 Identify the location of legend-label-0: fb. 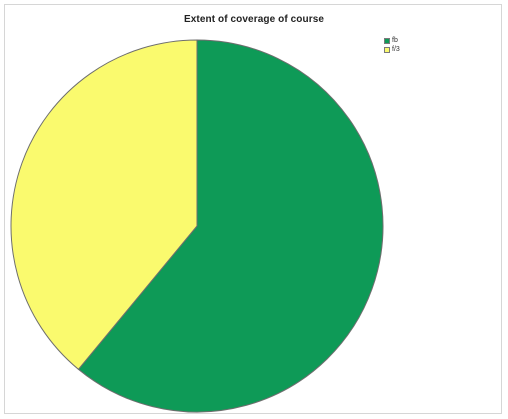
(395, 40).